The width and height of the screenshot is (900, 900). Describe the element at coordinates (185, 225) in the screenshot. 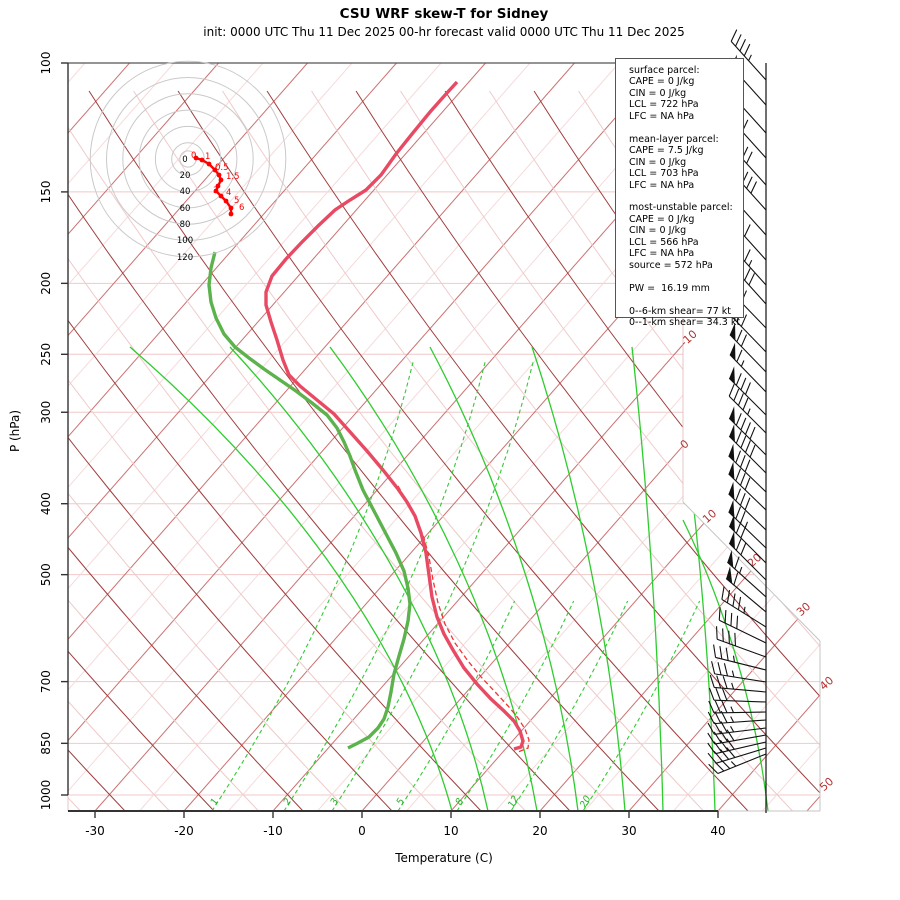

I see `hodograph-ring-label: 80` at that location.